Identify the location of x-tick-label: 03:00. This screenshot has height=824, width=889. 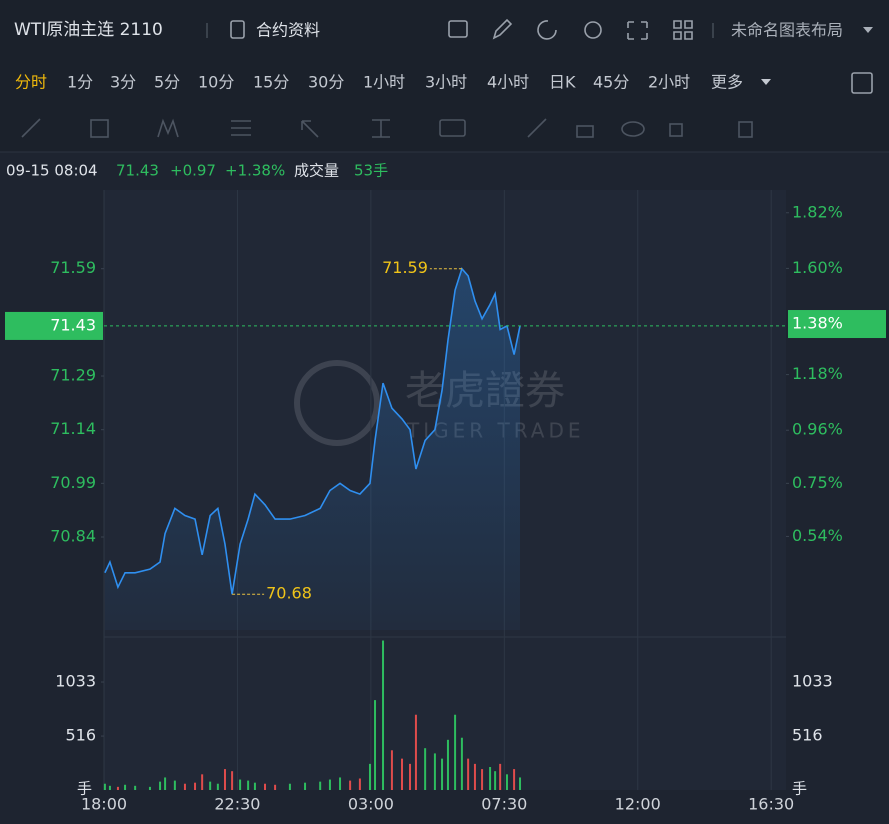
(371, 804).